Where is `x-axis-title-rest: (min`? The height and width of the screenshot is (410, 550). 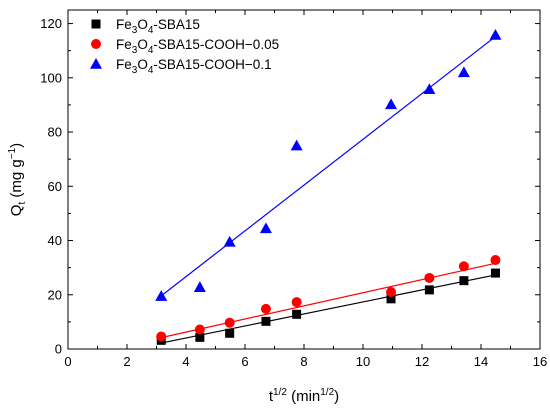
x-axis-title-rest: (min is located at coordinates (303, 396).